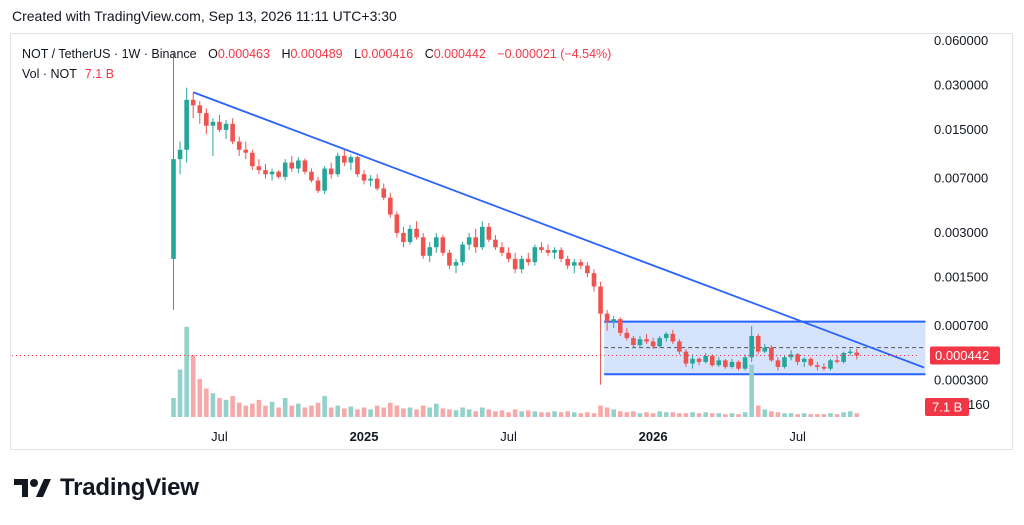 This screenshot has width=1024, height=525. I want to click on high-label: H, so click(286, 54).